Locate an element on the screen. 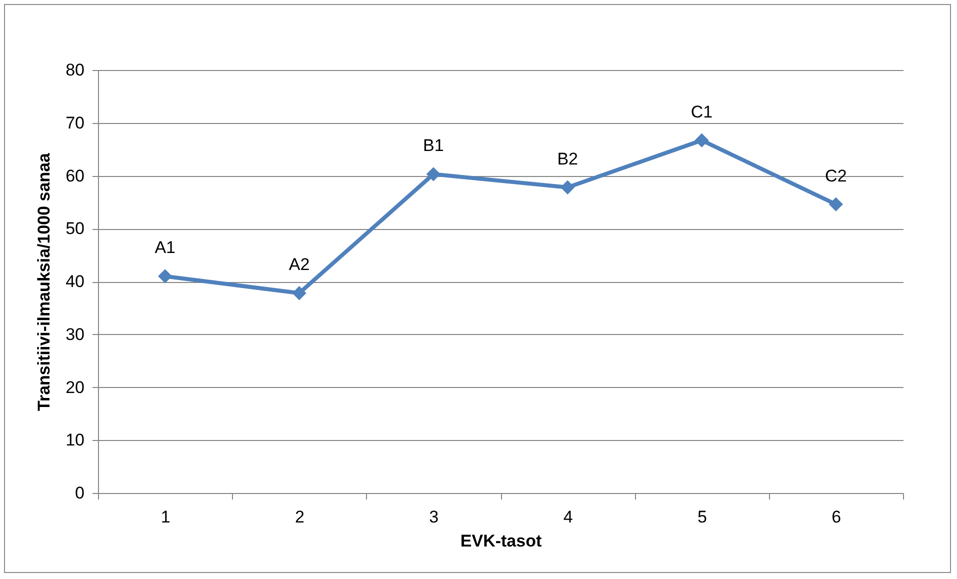  annotation: A1 is located at coordinates (165, 248).